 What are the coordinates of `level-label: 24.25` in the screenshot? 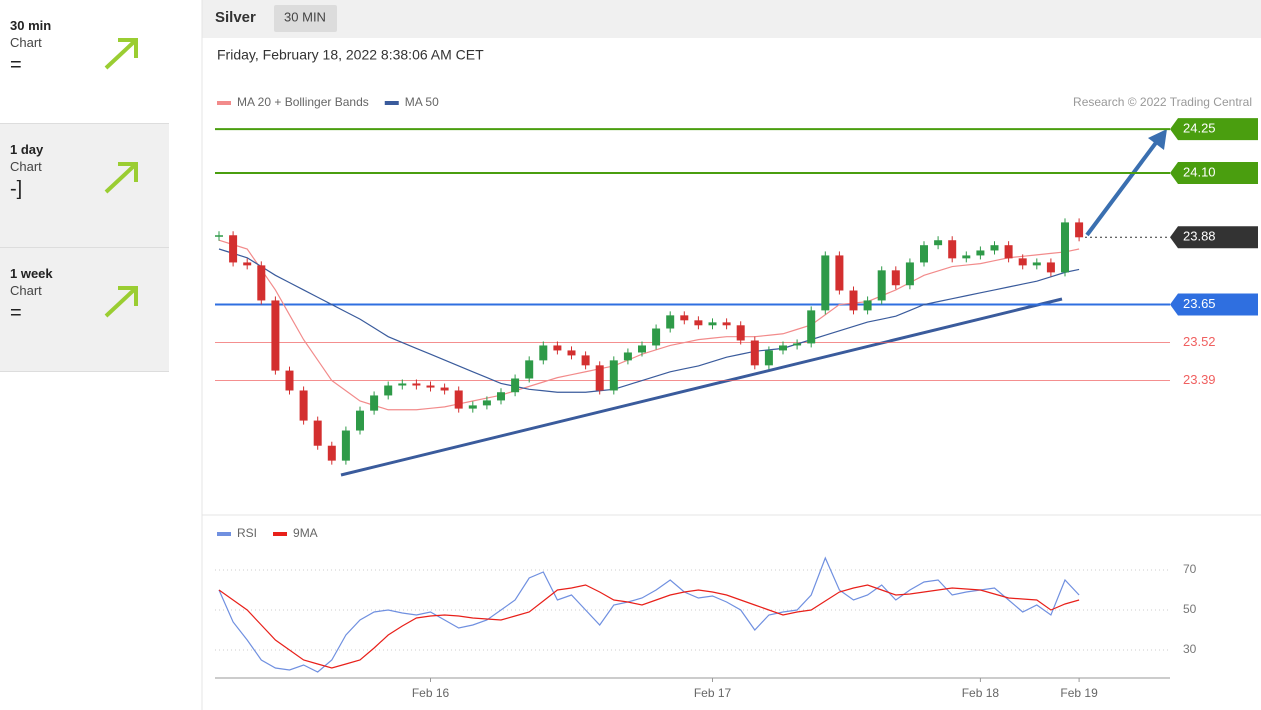 It's located at (1199, 128).